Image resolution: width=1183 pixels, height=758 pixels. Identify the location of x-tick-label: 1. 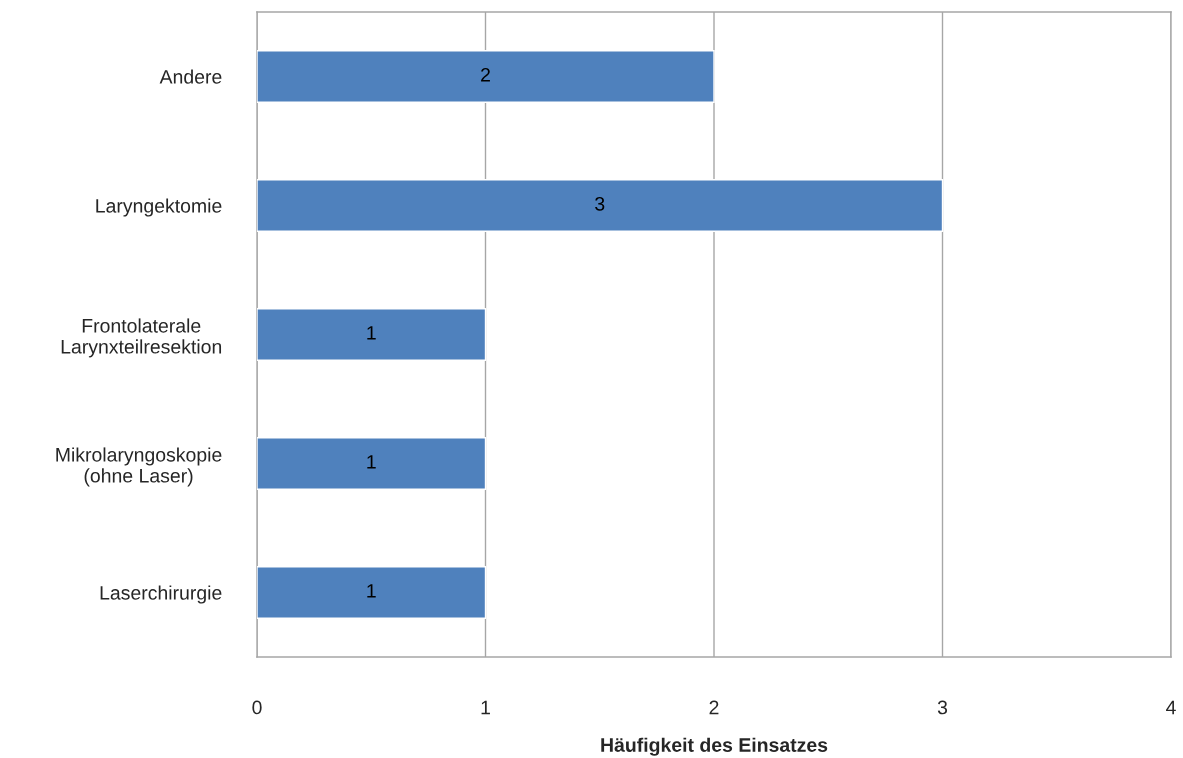
(485, 707).